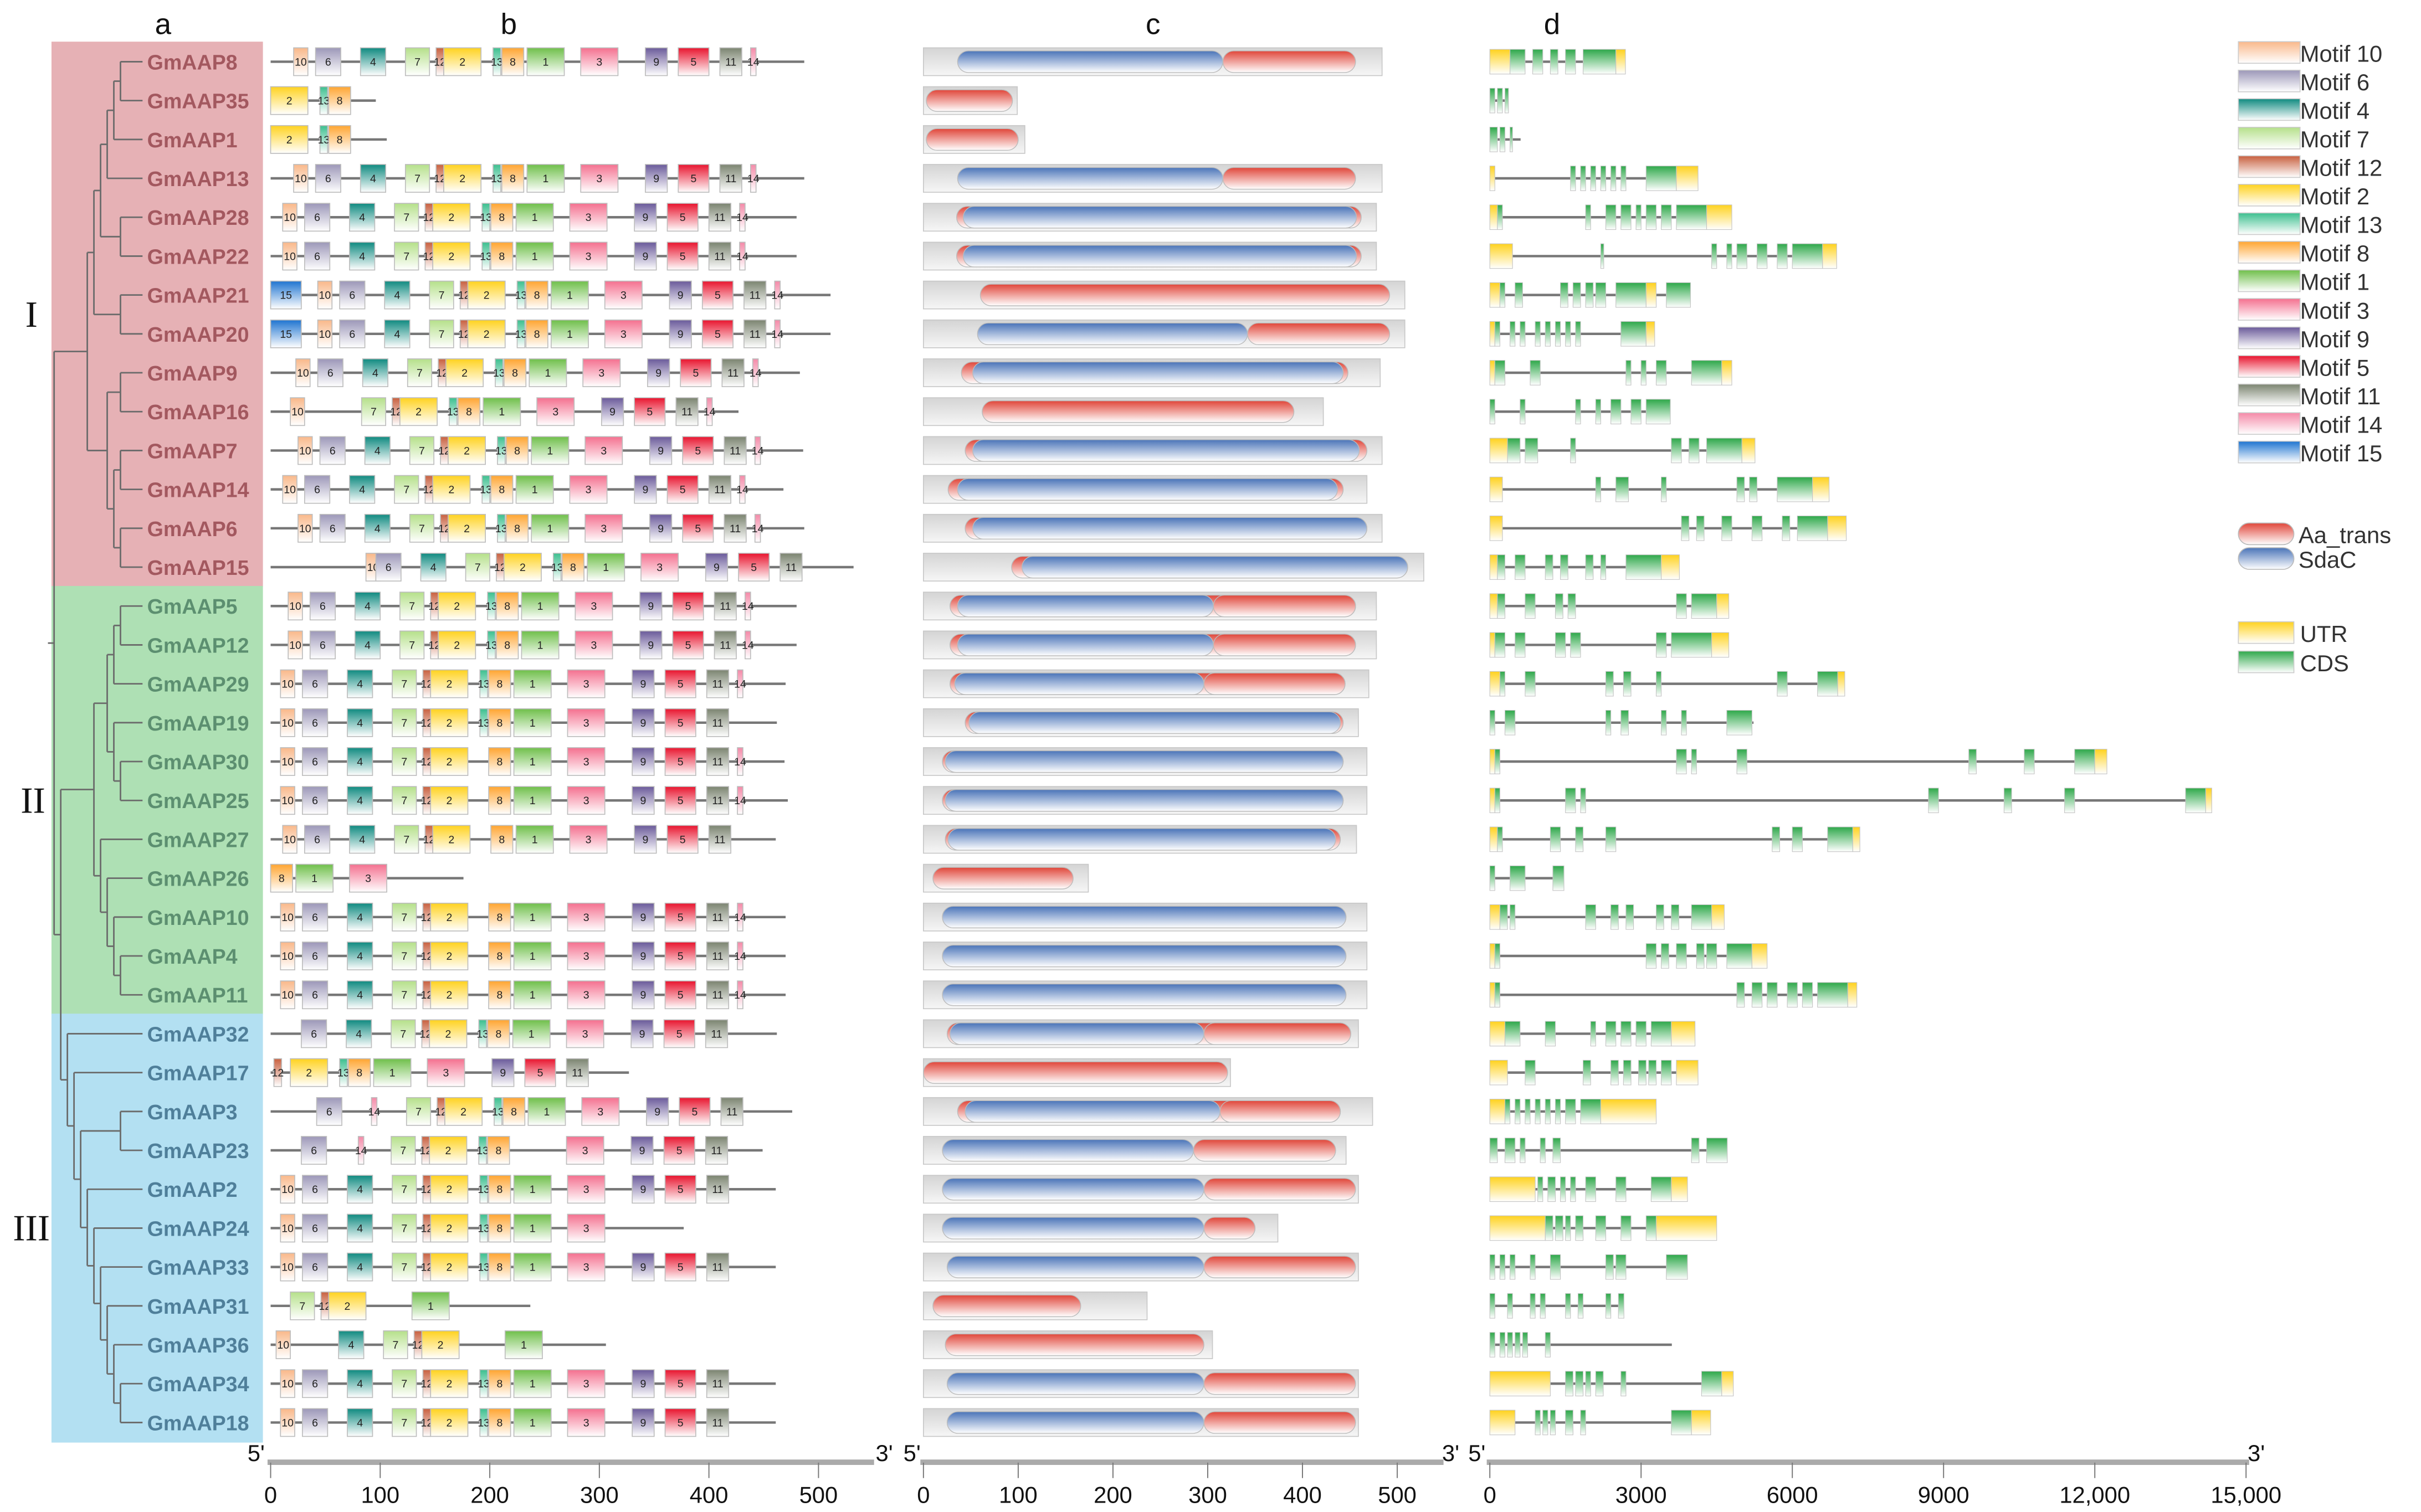  Describe the element at coordinates (302, 1307) in the screenshot. I see `motif-label: 7` at that location.